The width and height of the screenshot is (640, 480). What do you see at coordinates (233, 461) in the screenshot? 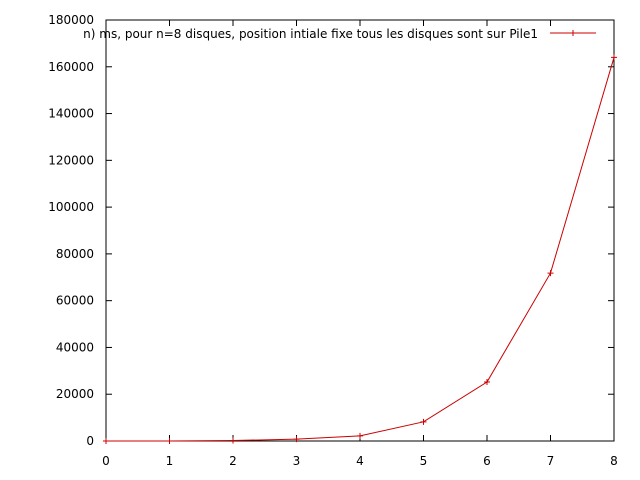
I see `x-tick-label: 2` at bounding box center [233, 461].